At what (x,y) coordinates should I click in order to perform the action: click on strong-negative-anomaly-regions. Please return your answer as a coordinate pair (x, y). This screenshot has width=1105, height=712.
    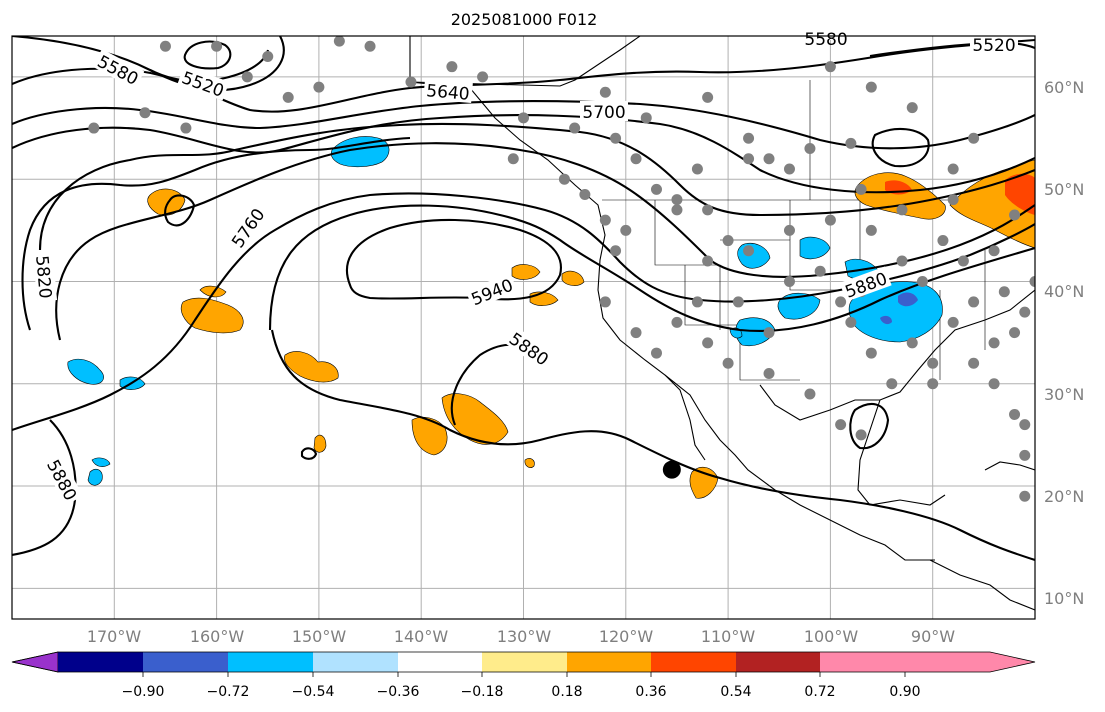
    Looking at the image, I should click on (899, 308).